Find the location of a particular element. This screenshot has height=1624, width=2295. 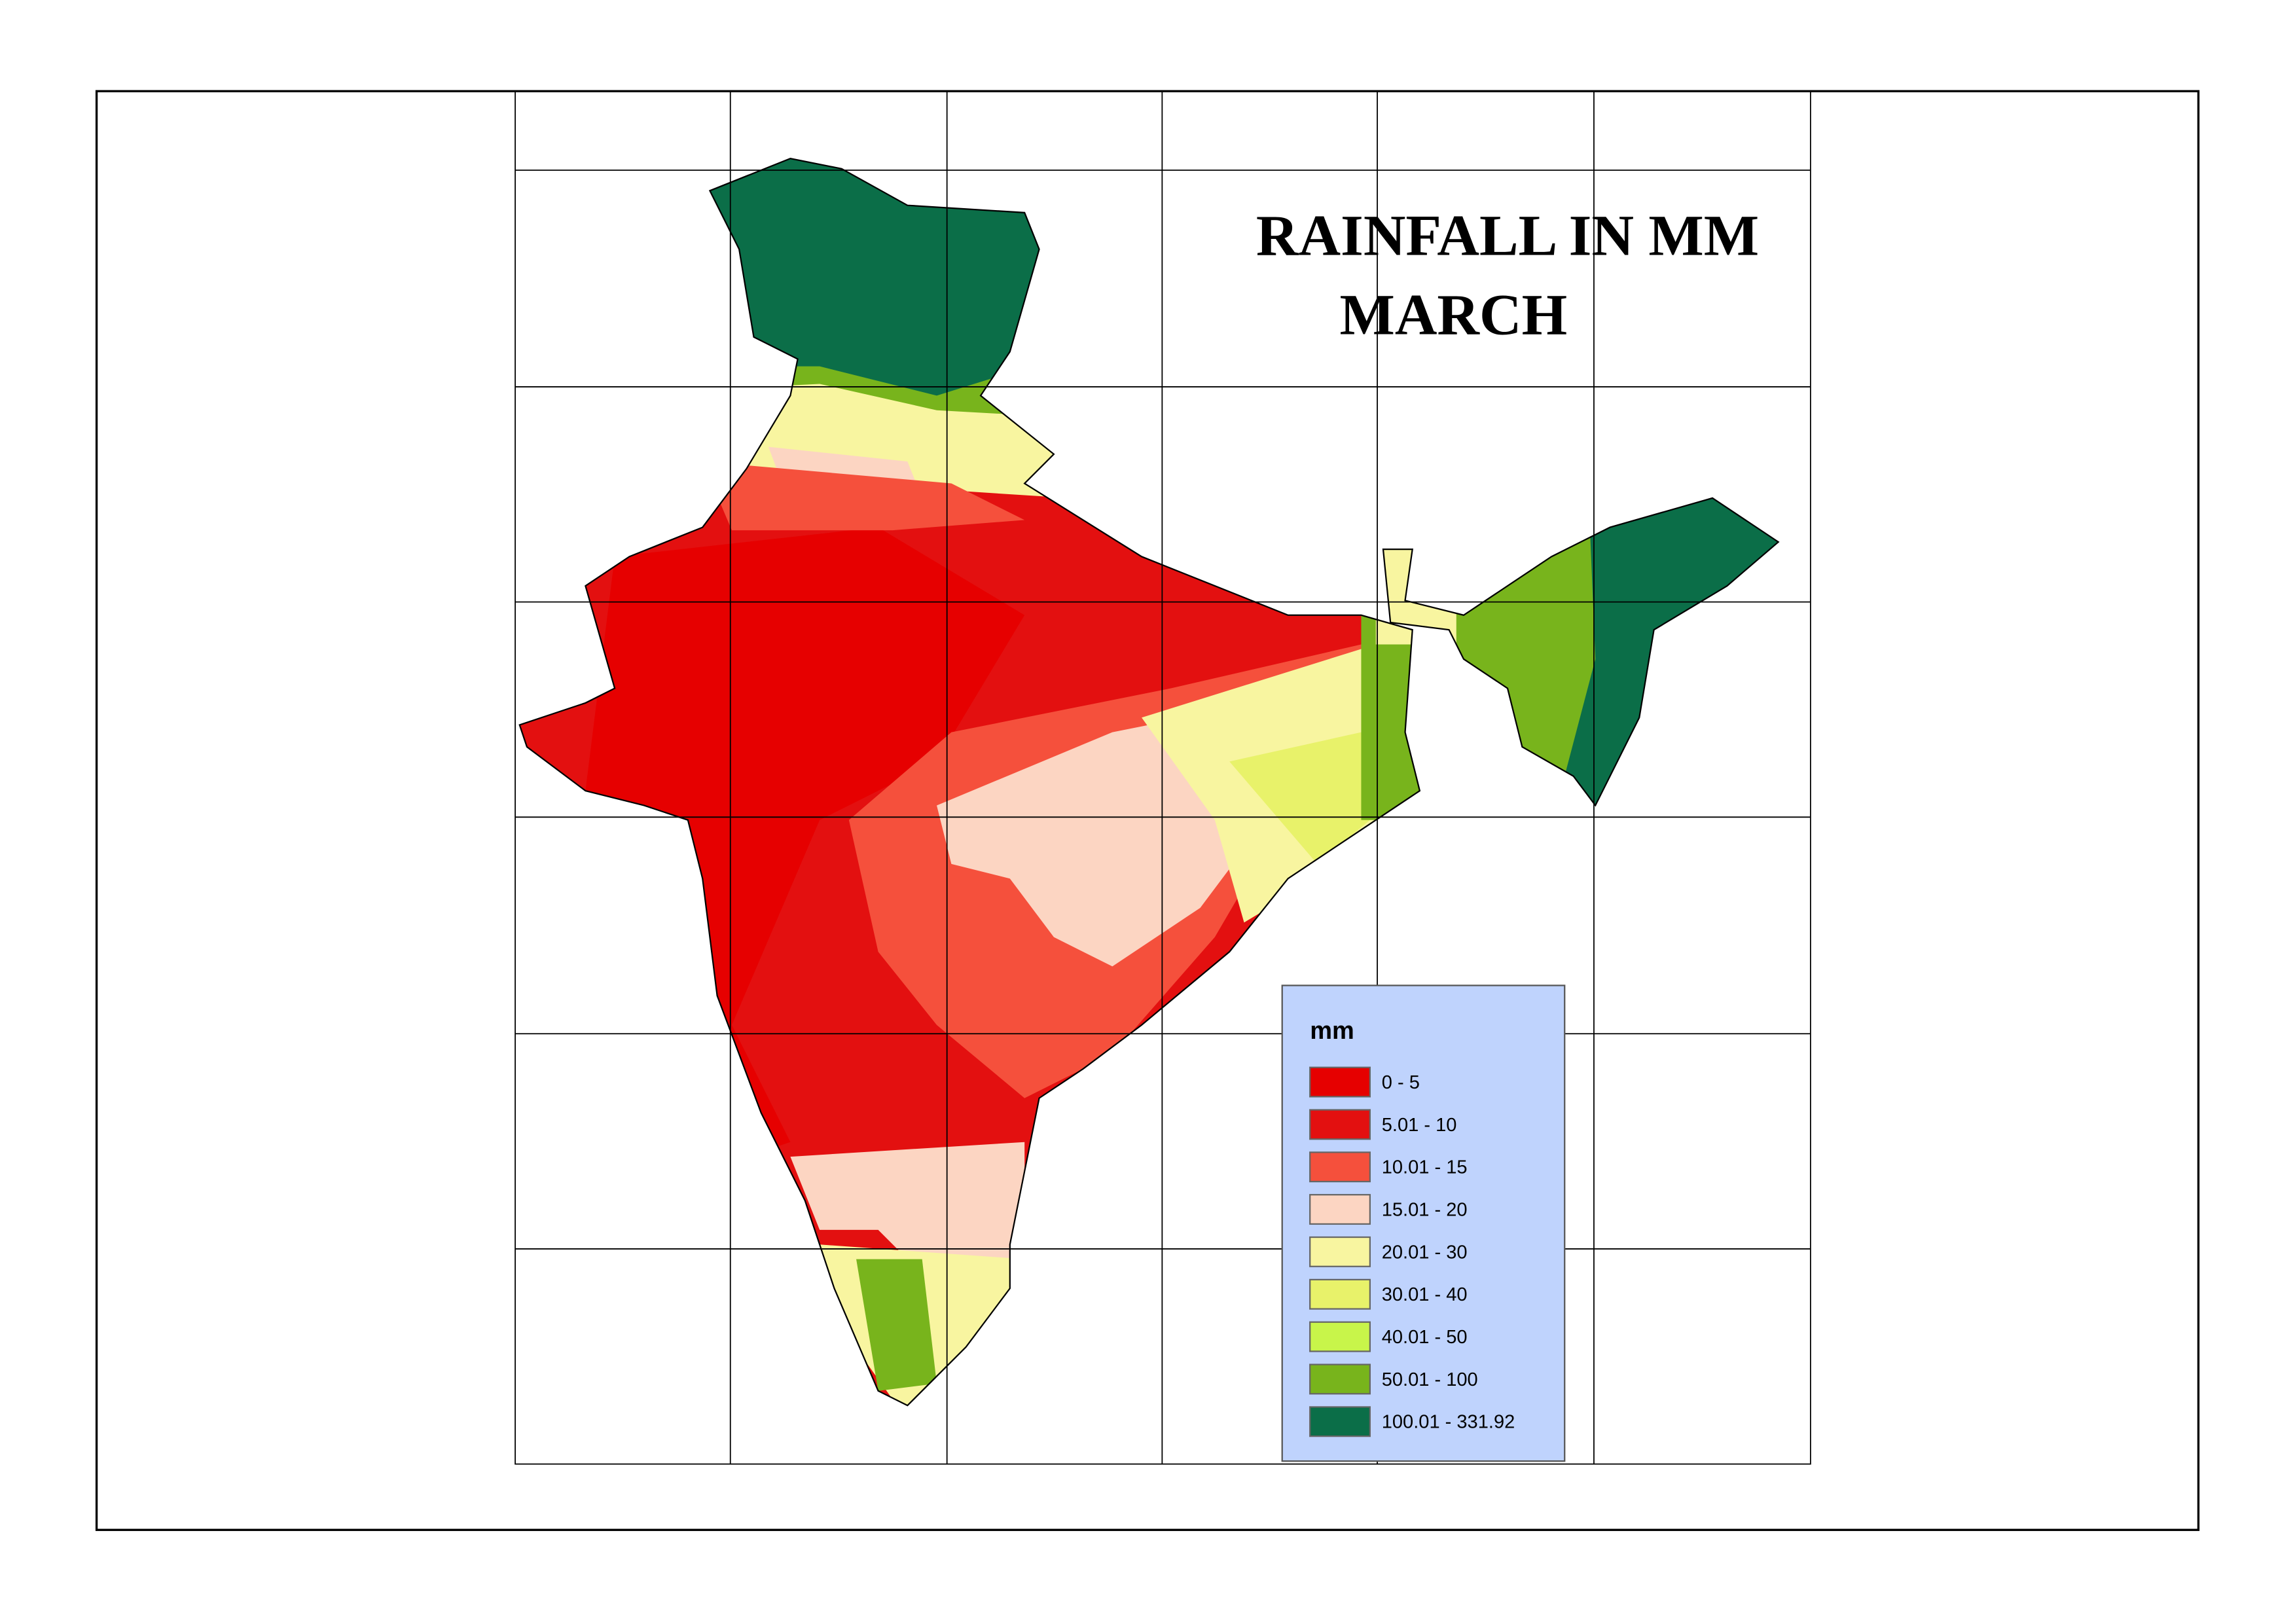

legend-label: 15.01 - 20 is located at coordinates (1425, 1209).